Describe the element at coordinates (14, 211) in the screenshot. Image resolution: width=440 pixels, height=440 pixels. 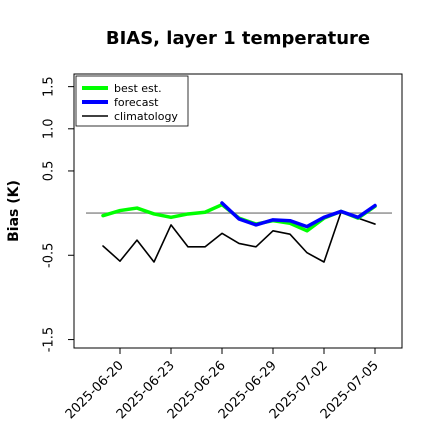
I see `y-axis-label: Bias (K)` at that location.